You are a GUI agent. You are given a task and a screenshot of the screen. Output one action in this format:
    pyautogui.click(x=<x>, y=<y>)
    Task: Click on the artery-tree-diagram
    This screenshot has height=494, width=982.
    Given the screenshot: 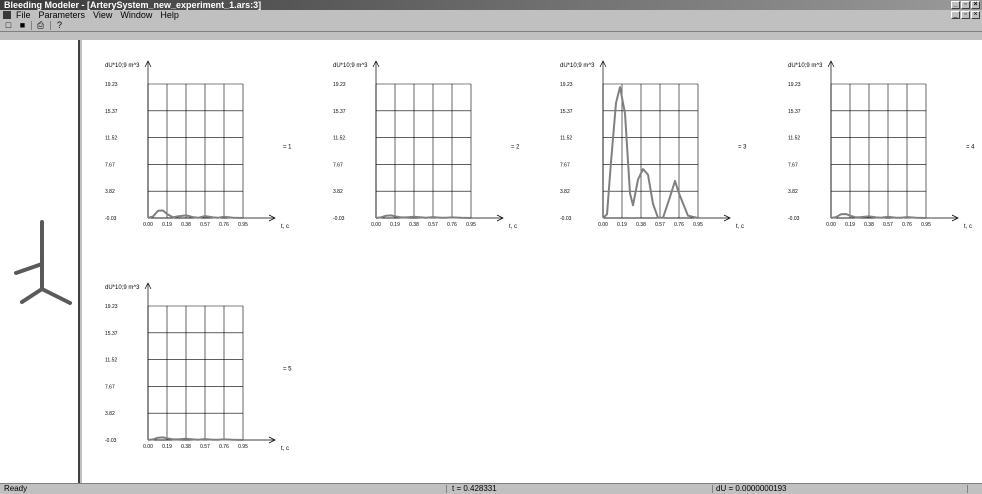 What is the action you would take?
    pyautogui.click(x=43, y=262)
    